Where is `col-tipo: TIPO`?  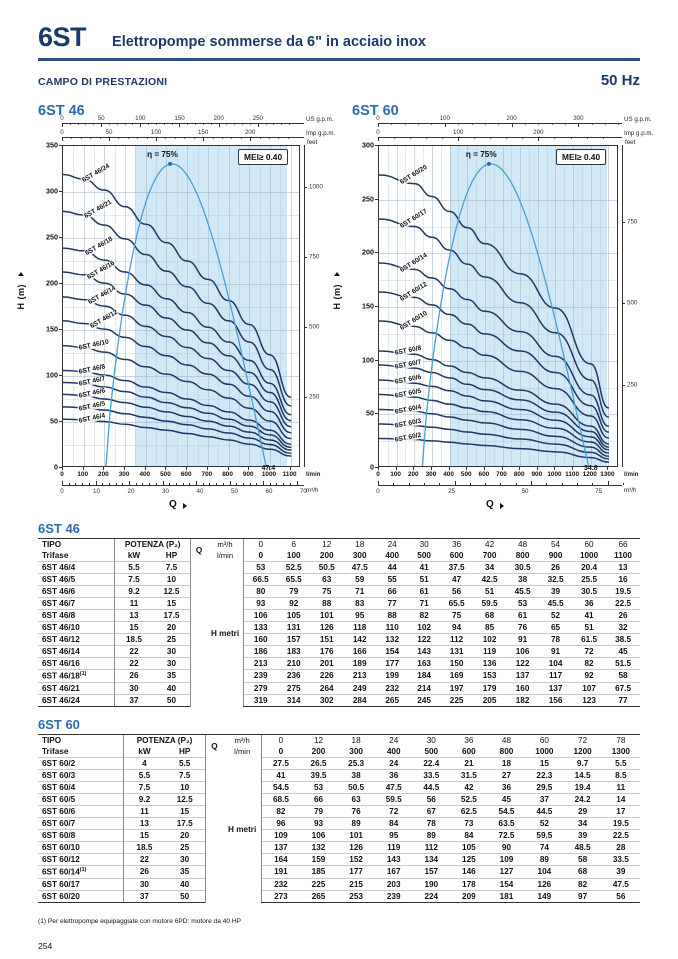 col-tipo: TIPO is located at coordinates (76, 544).